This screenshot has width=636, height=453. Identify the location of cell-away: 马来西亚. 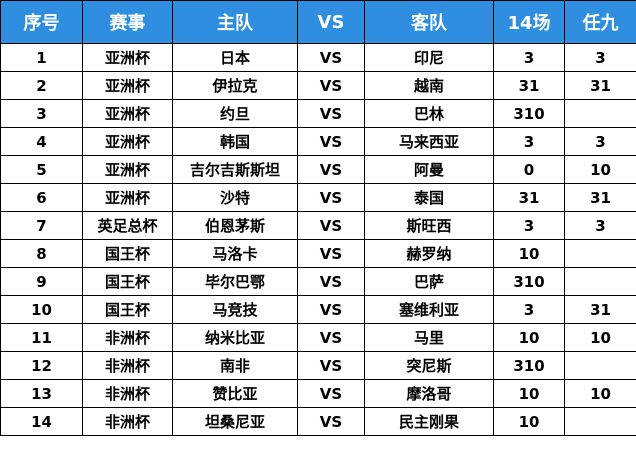
(429, 141).